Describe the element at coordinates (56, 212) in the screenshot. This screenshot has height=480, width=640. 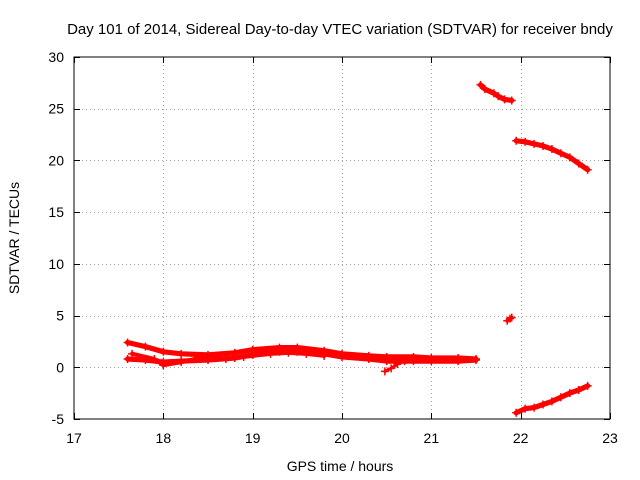
I see `y-tick-label: 15` at that location.